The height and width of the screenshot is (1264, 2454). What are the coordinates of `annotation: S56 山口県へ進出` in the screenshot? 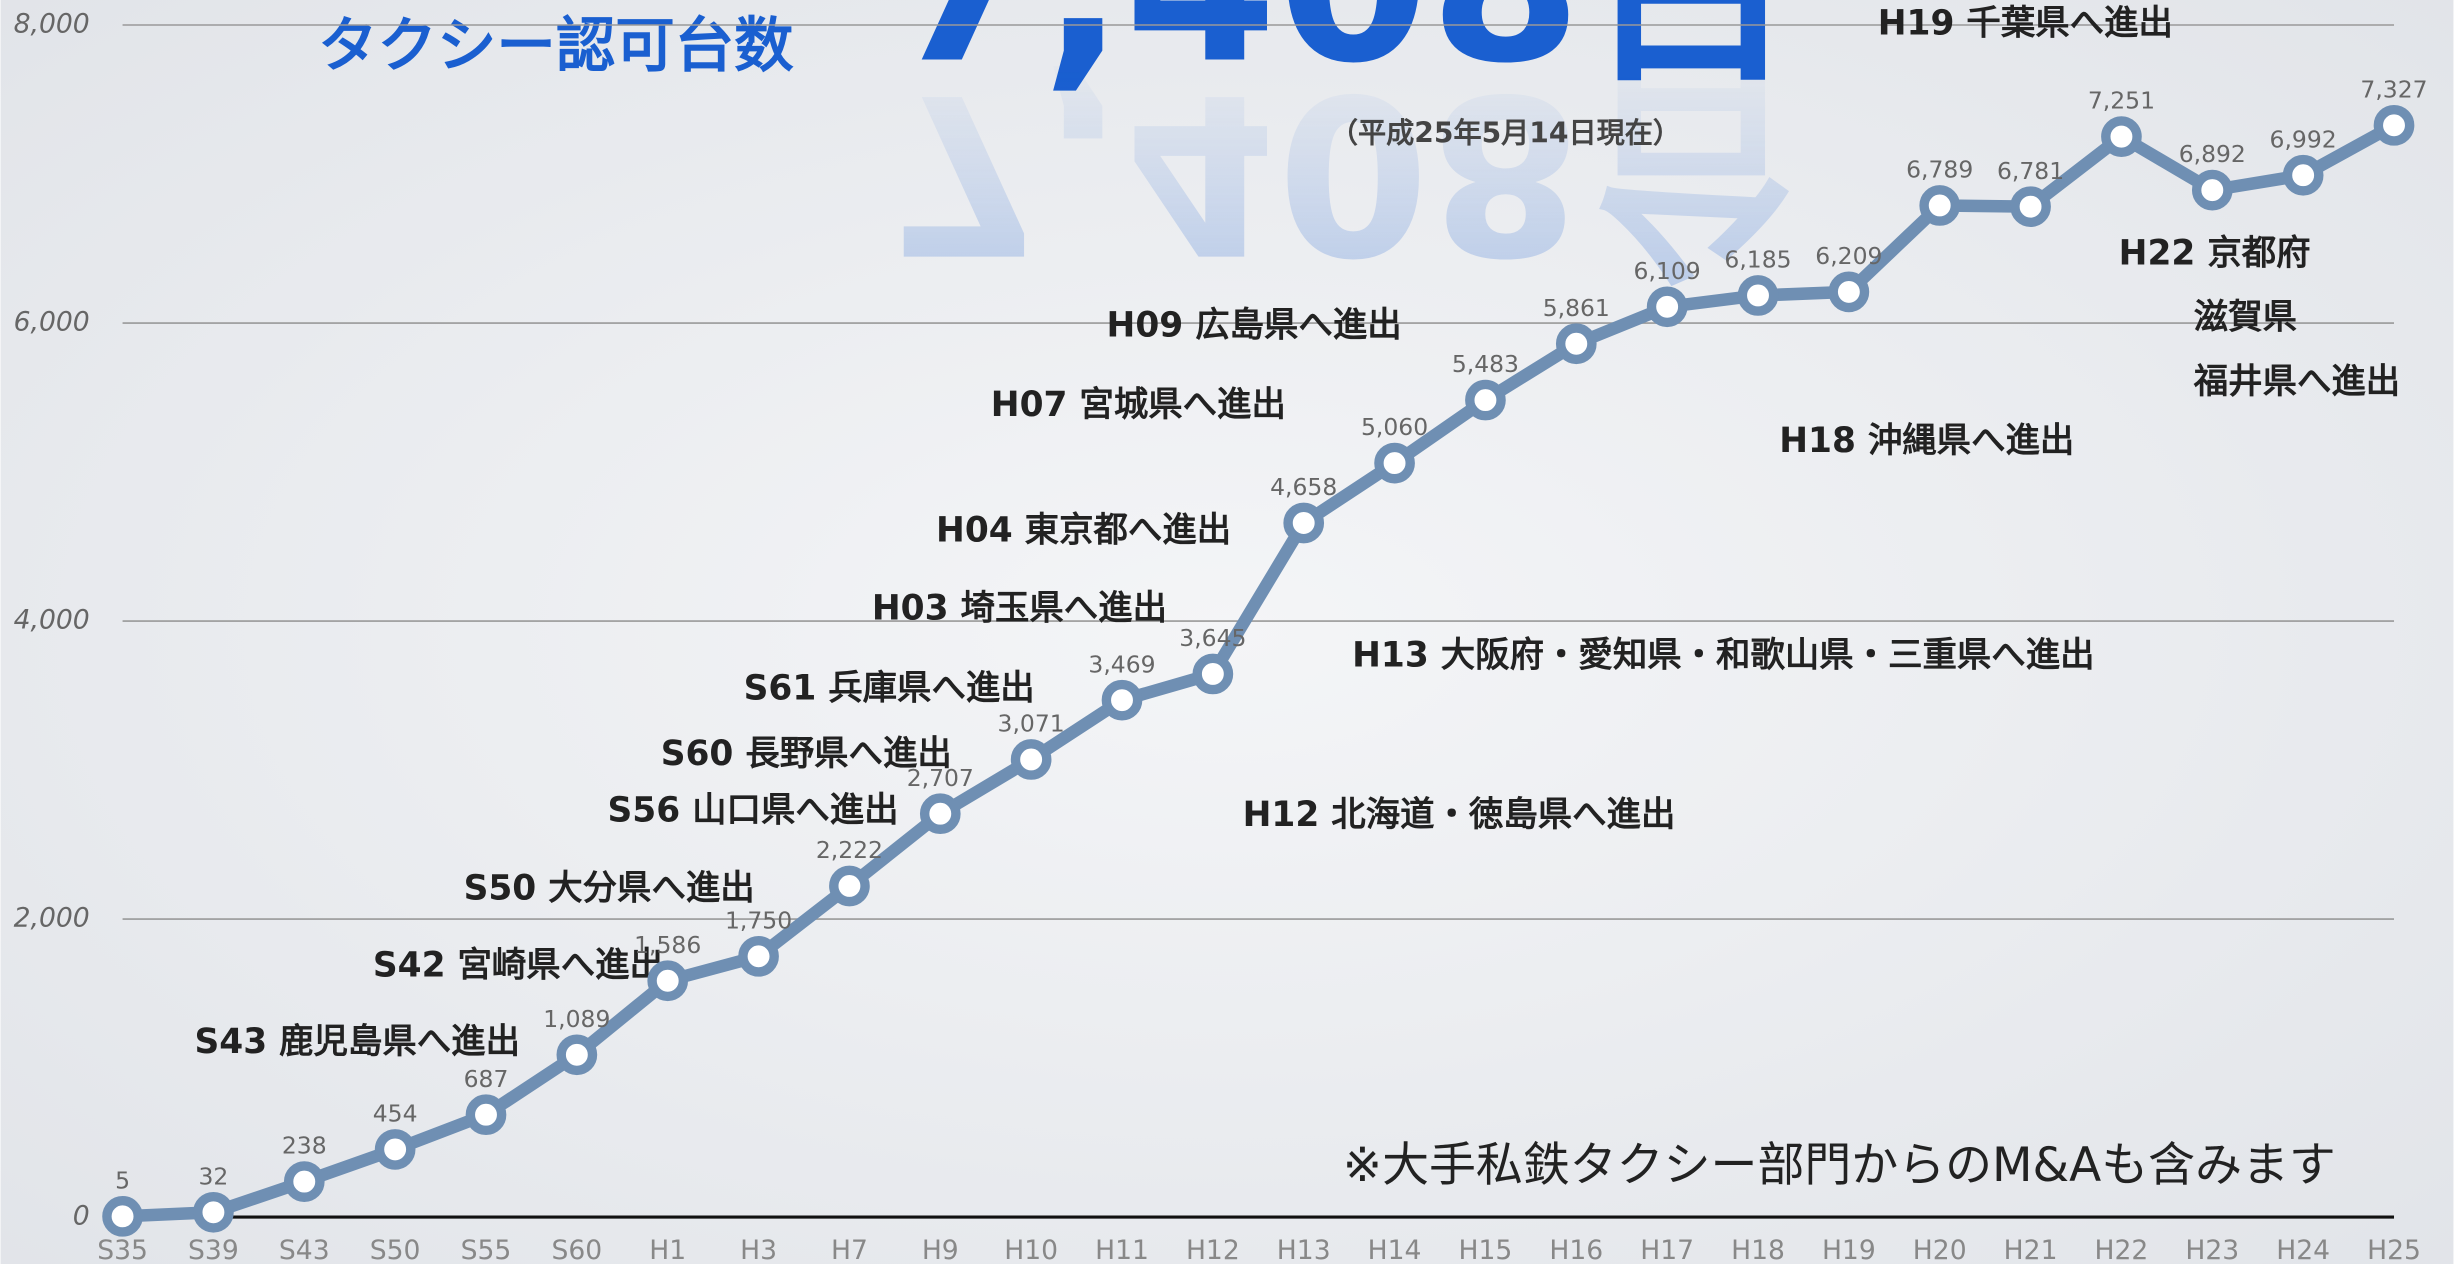 It's located at (753, 810).